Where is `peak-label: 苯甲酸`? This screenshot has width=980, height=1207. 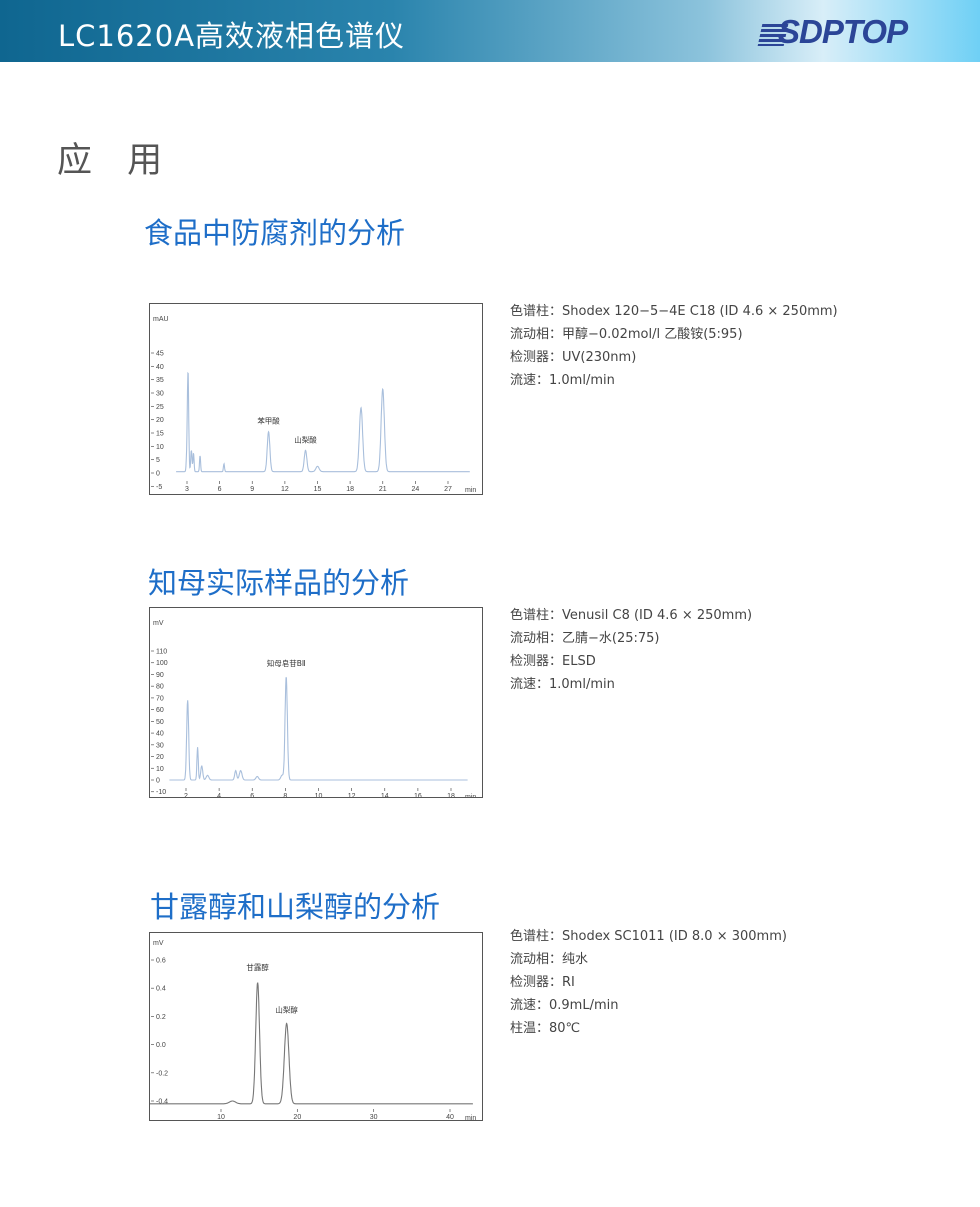 peak-label: 苯甲酸 is located at coordinates (268, 421).